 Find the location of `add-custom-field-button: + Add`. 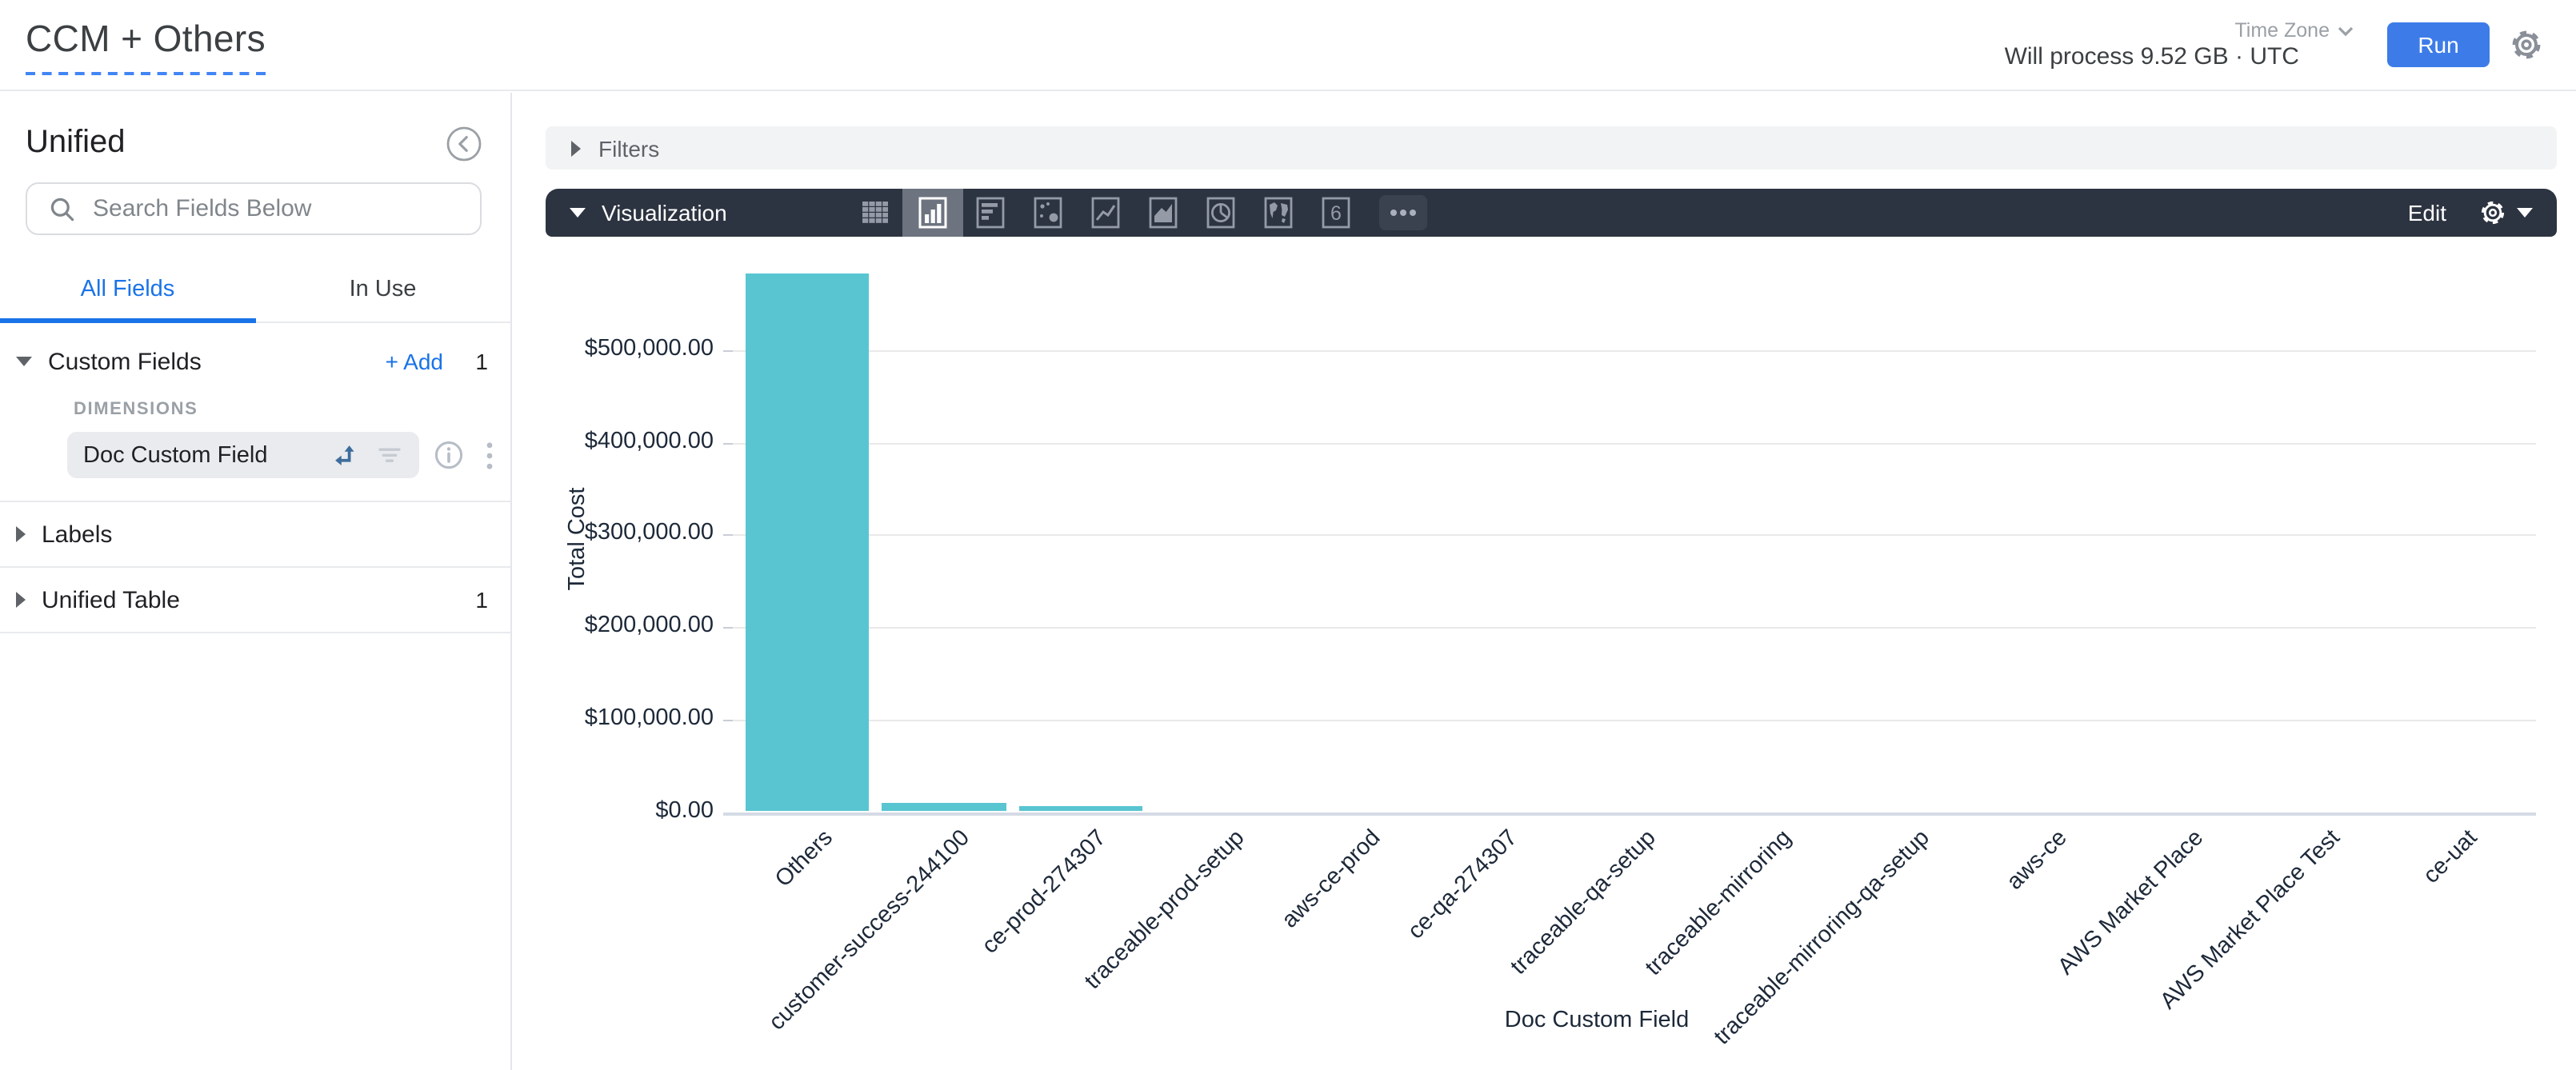

add-custom-field-button: + Add is located at coordinates (414, 361).